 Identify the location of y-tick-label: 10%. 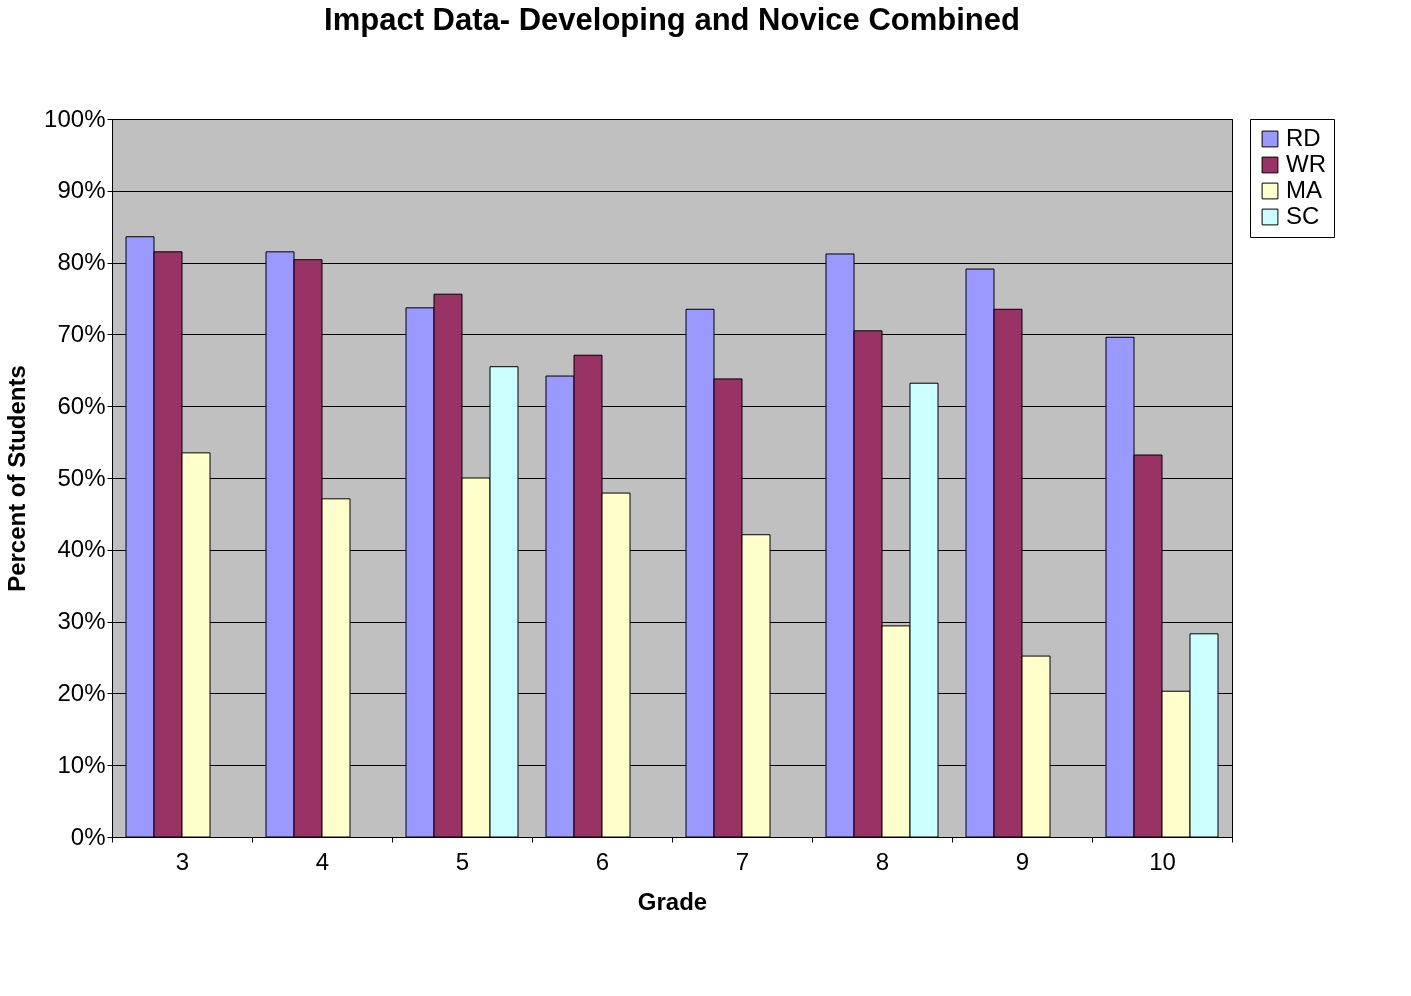
(81, 764).